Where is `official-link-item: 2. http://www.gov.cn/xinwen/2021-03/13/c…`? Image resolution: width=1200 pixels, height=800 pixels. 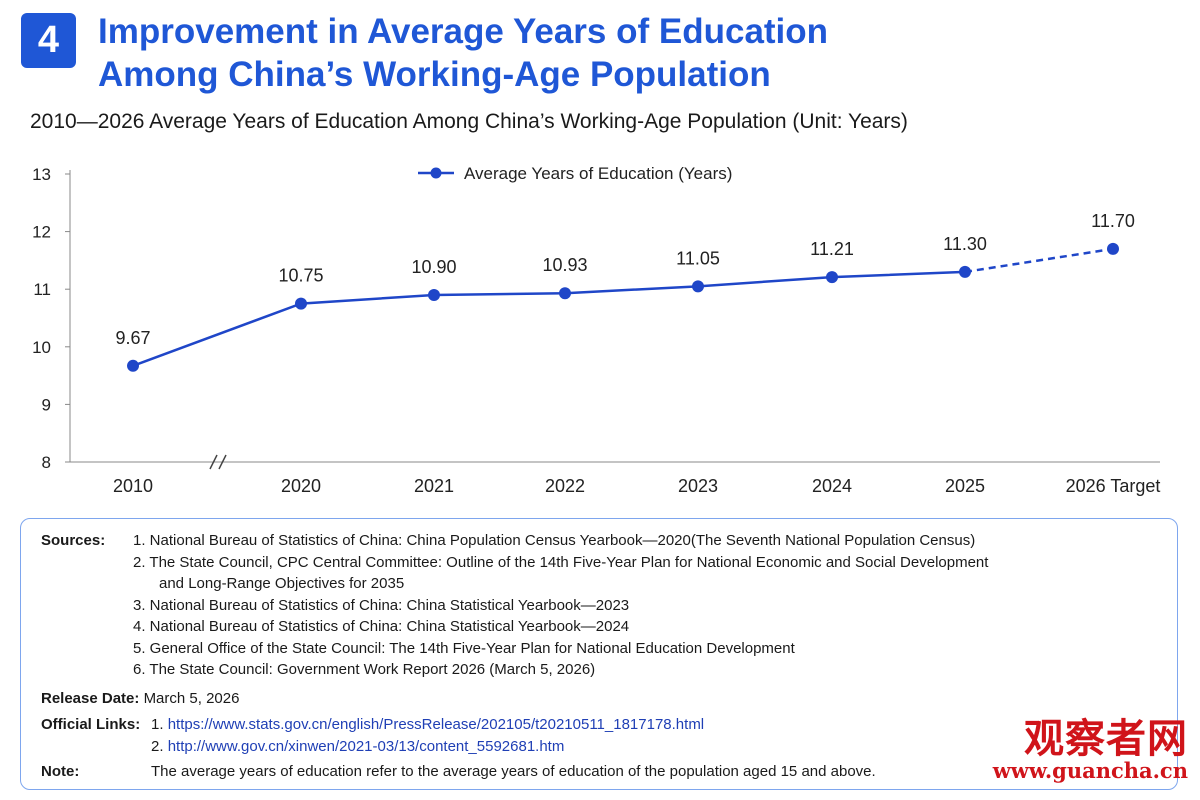
official-link-item: 2. http://www.gov.cn/xinwen/2021-03/13/c… is located at coordinates (427, 747).